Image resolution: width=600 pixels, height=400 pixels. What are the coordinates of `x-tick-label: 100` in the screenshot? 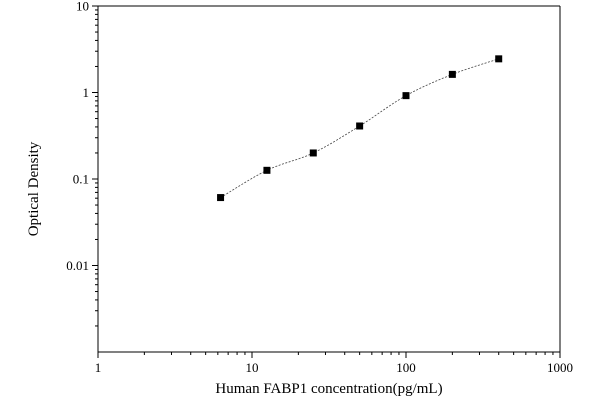 It's located at (406, 367).